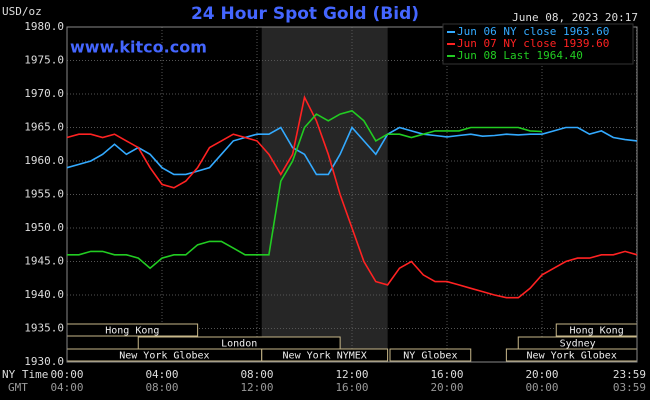  Describe the element at coordinates (44, 361) in the screenshot. I see `y-tick-label: 1930.0` at that location.